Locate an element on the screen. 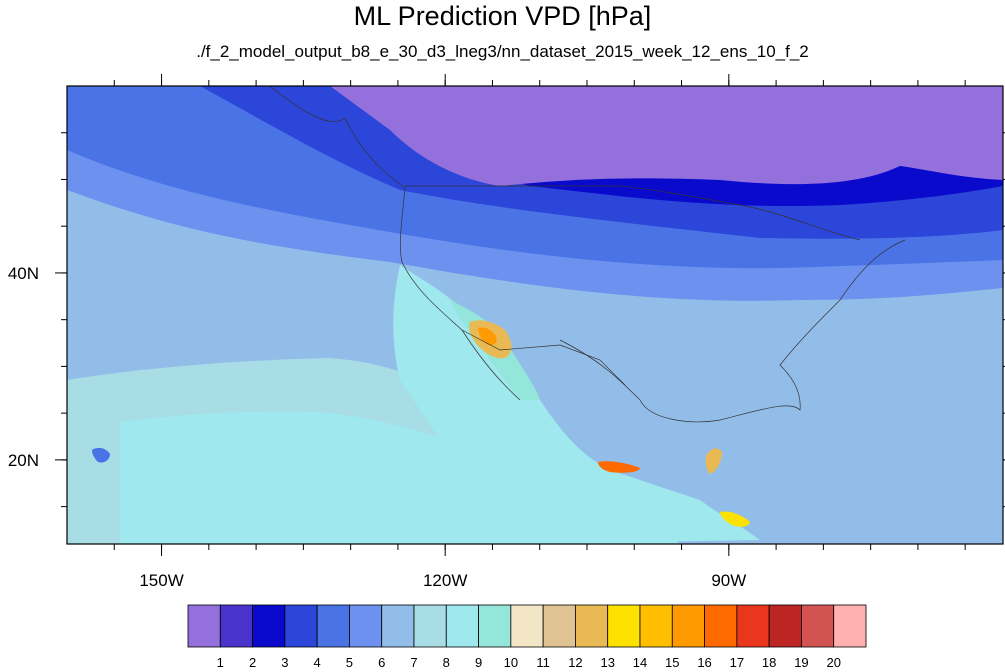  vpd-band-hawaii is located at coordinates (101, 455).